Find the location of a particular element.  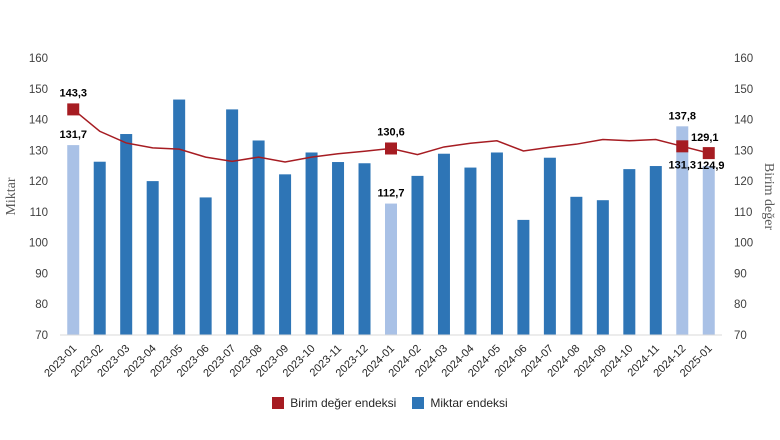

legend-label-unit-value: Birim değer endeksi is located at coordinates (343, 403).